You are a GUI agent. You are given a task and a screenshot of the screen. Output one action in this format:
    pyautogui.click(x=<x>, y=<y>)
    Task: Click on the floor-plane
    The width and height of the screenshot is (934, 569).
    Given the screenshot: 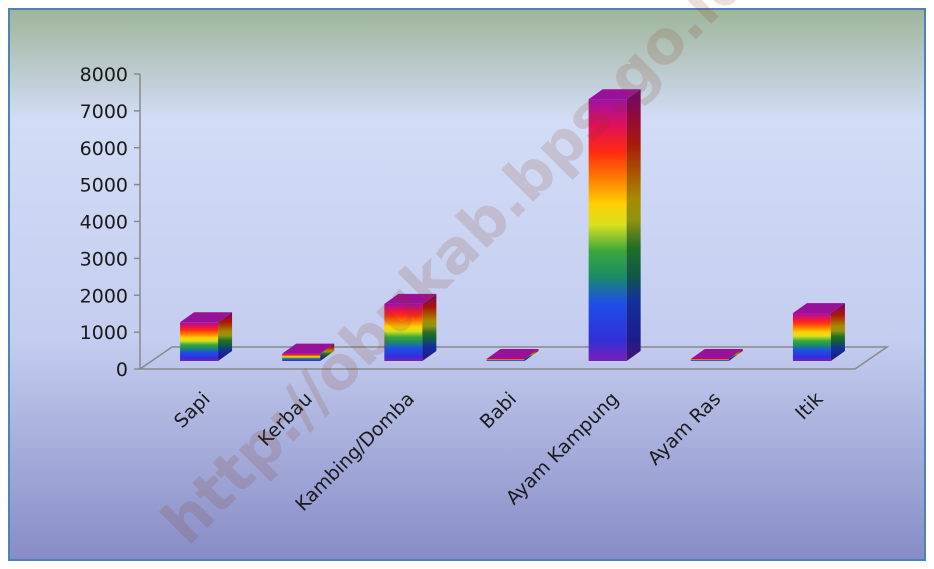 What is the action you would take?
    pyautogui.click(x=513, y=358)
    